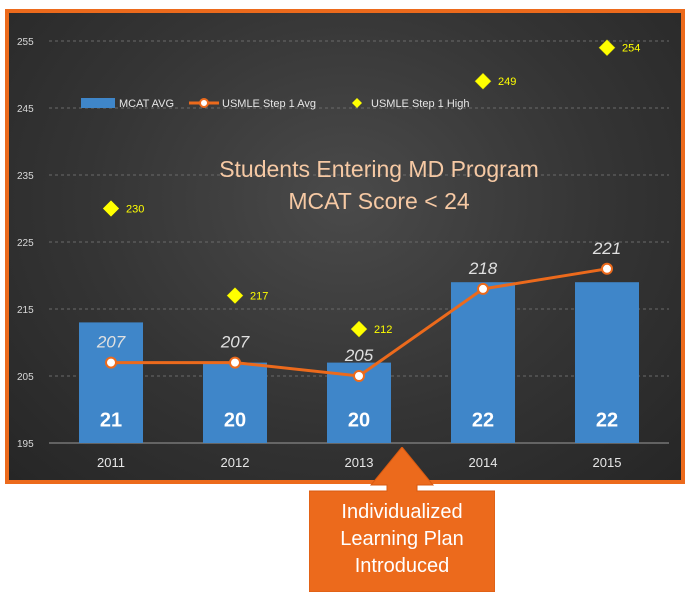  Describe the element at coordinates (25, 243) in the screenshot. I see `y-tick-label: 225` at that location.